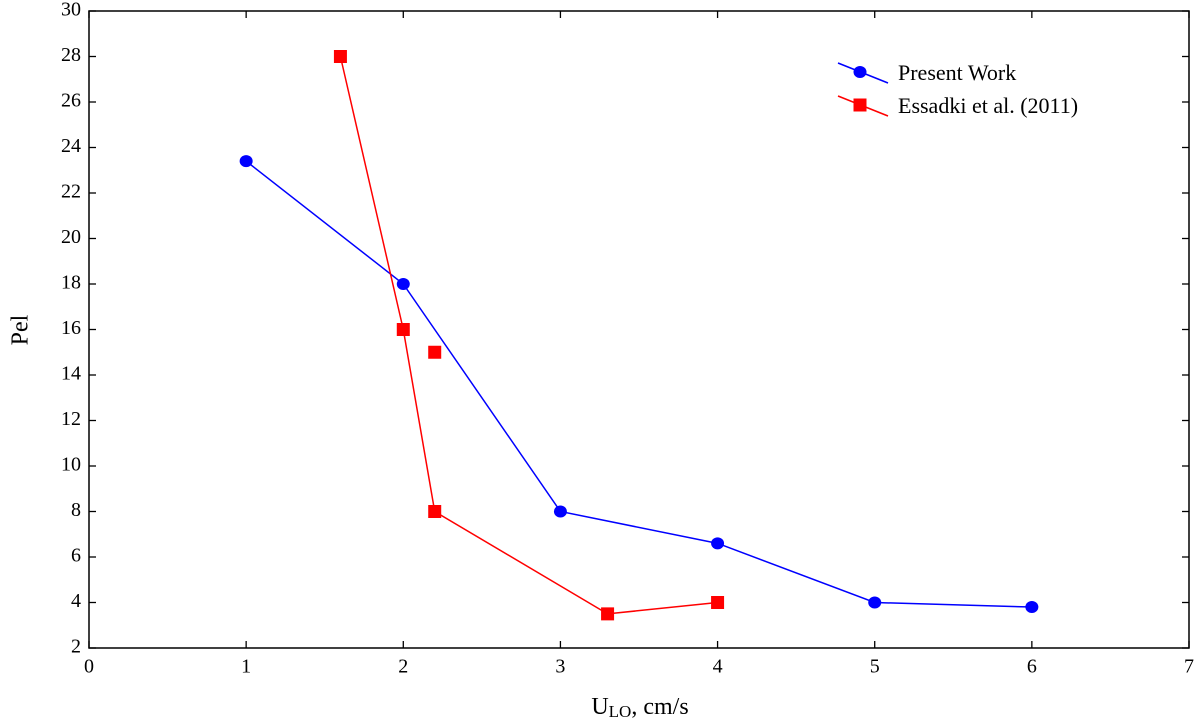  What do you see at coordinates (1189, 667) in the screenshot?
I see `x-tick-label: 7` at bounding box center [1189, 667].